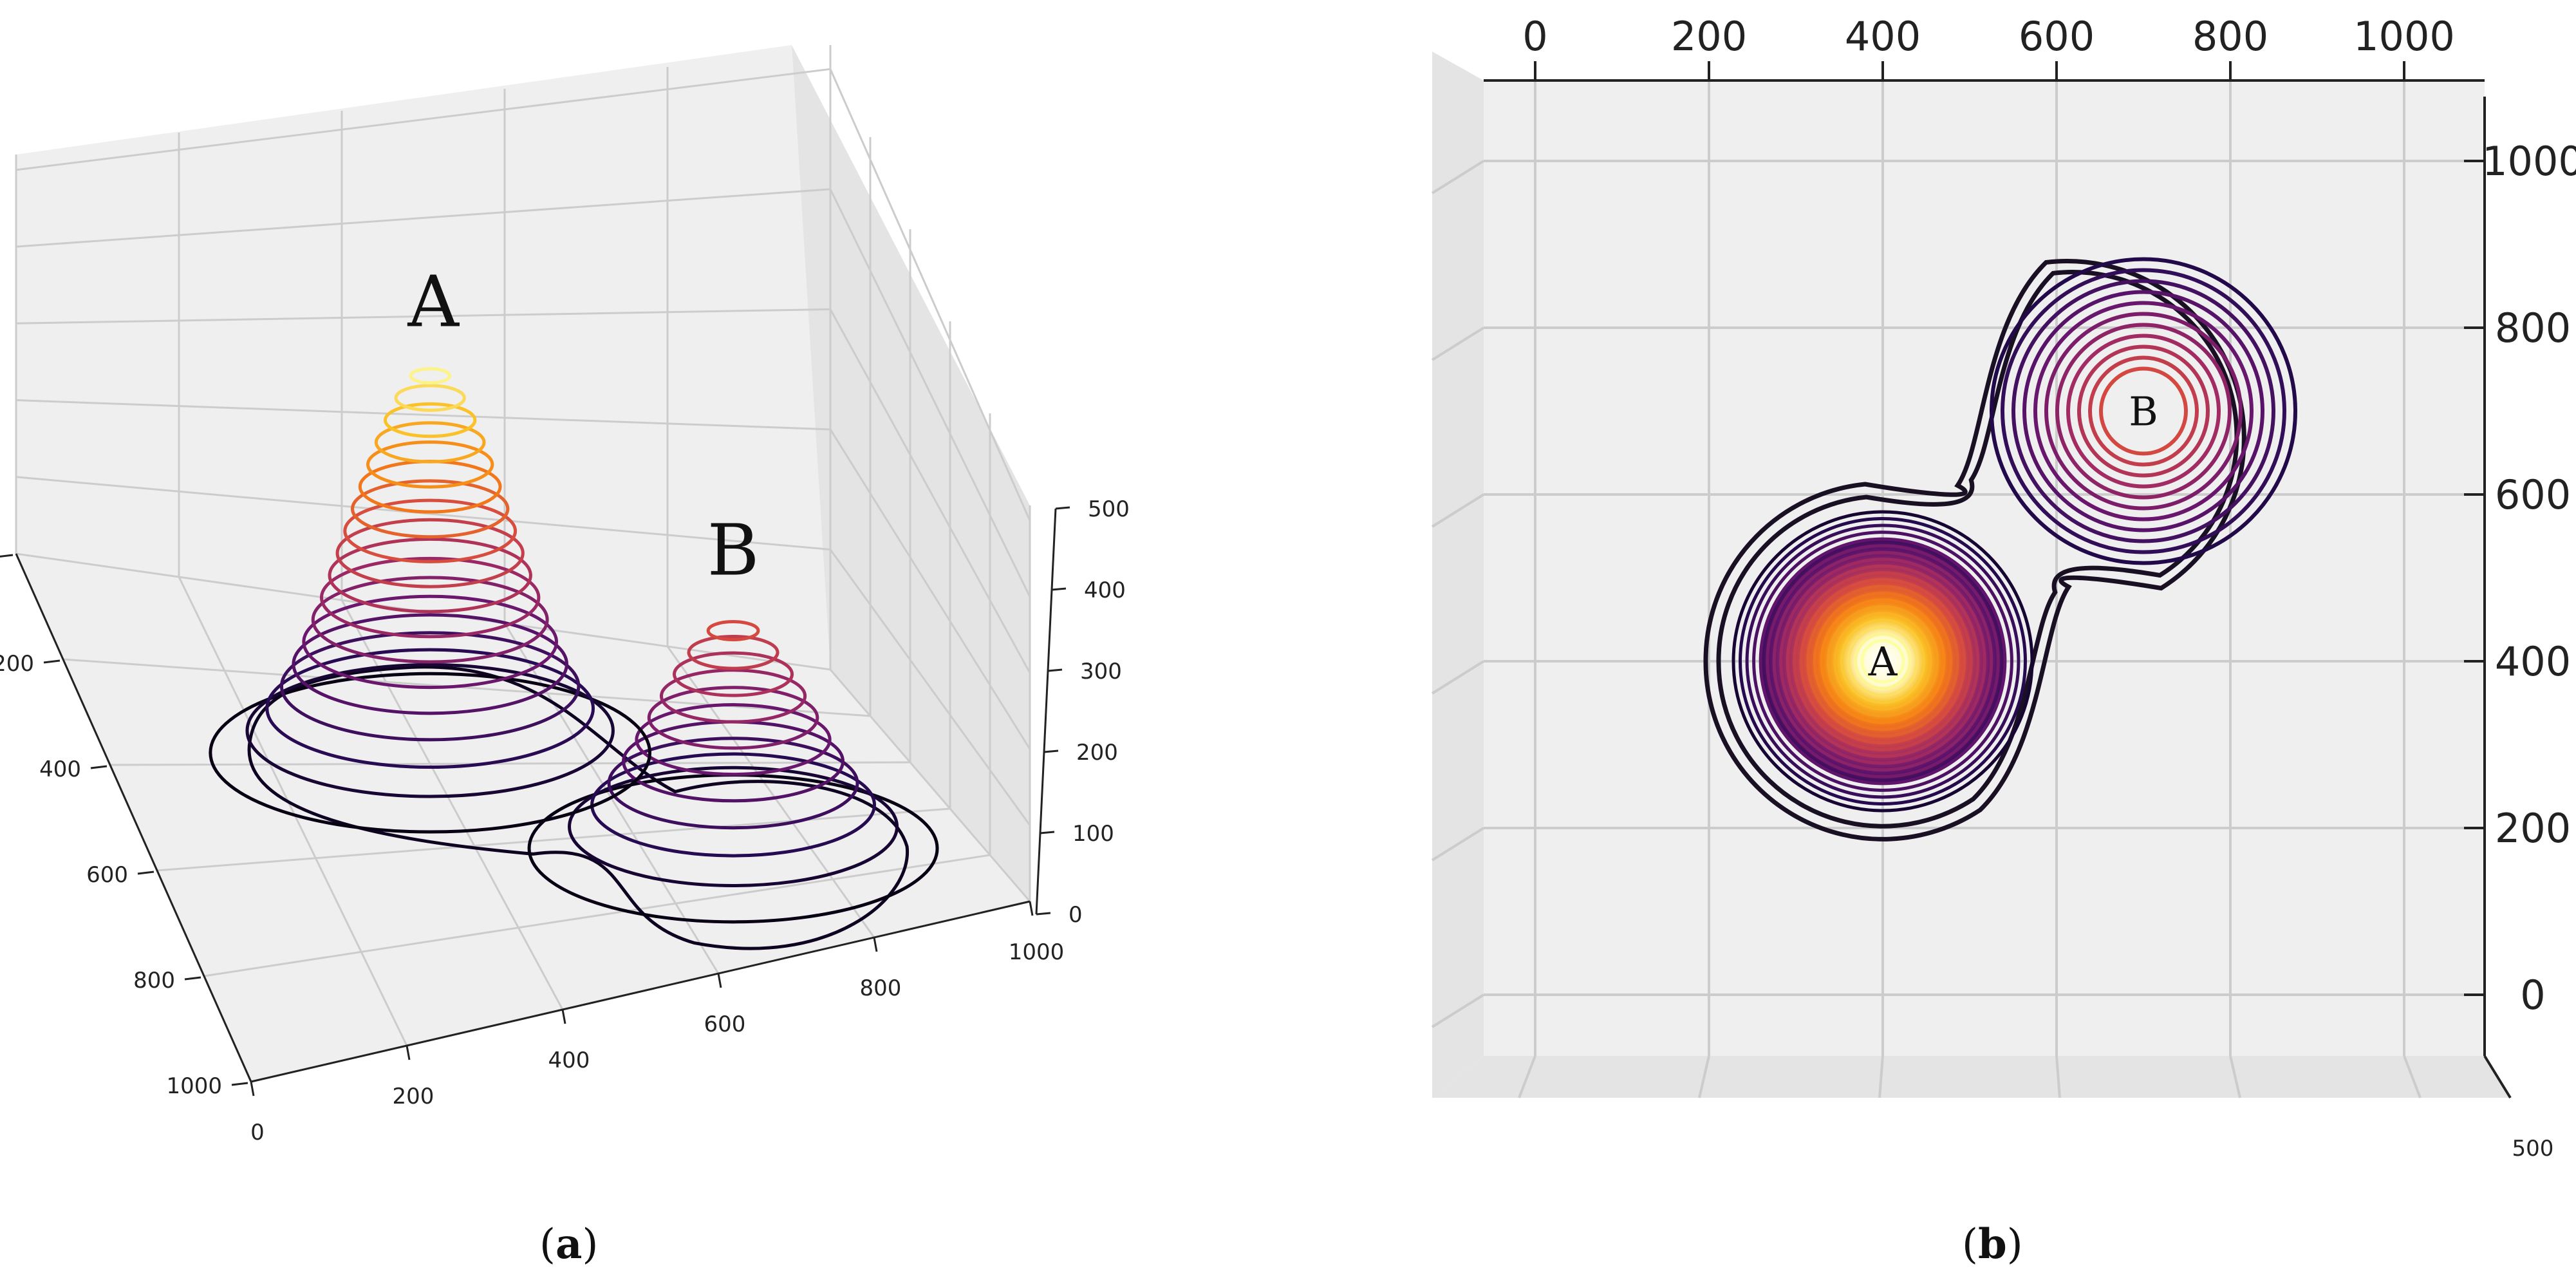 The image size is (2576, 1280). What do you see at coordinates (640, 991) in the screenshot?
I see `chart-a-x-axis-line` at bounding box center [640, 991].